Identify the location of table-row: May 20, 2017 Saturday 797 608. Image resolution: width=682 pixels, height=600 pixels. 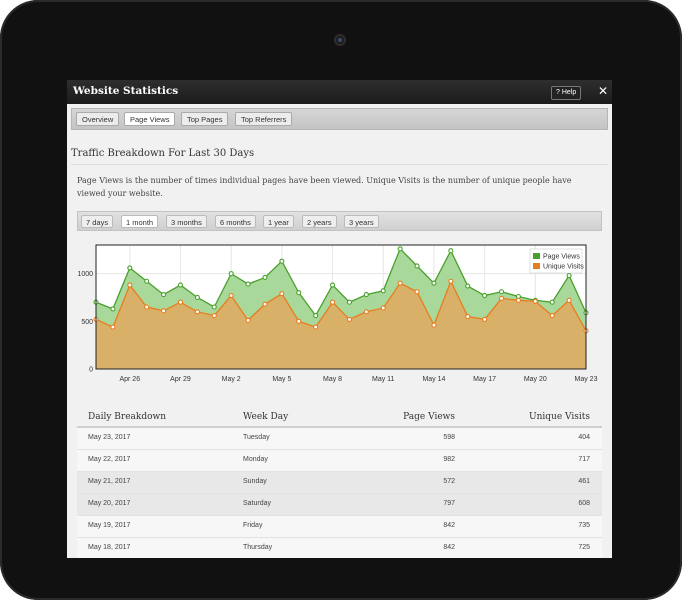
(339, 505).